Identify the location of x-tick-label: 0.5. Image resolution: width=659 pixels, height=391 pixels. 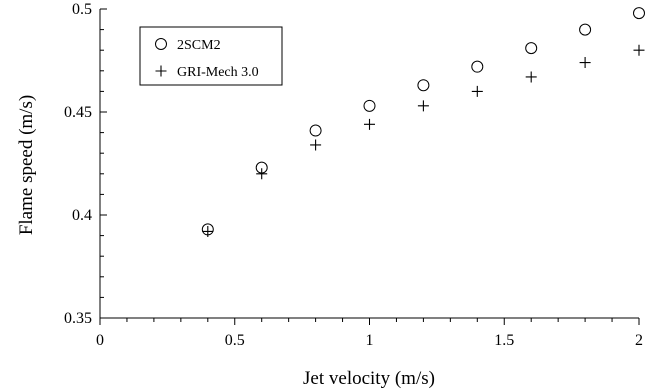
(235, 340).